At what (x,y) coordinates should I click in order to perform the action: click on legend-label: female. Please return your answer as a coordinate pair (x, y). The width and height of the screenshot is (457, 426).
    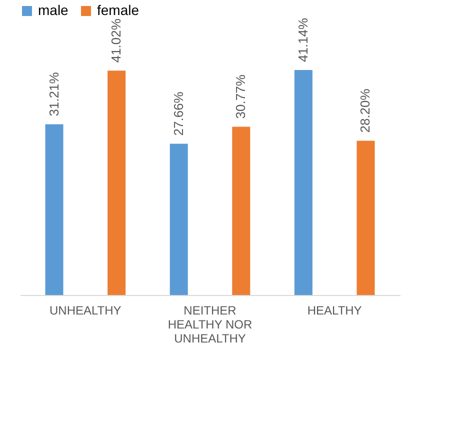
    Looking at the image, I should click on (118, 10).